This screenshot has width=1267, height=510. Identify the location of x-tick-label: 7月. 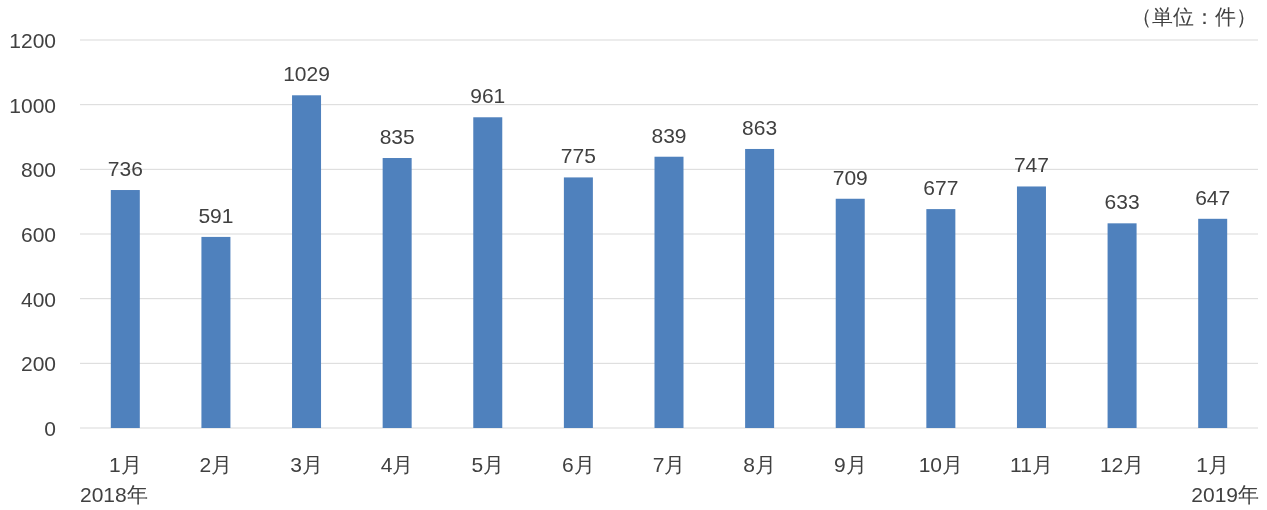
(669, 464).